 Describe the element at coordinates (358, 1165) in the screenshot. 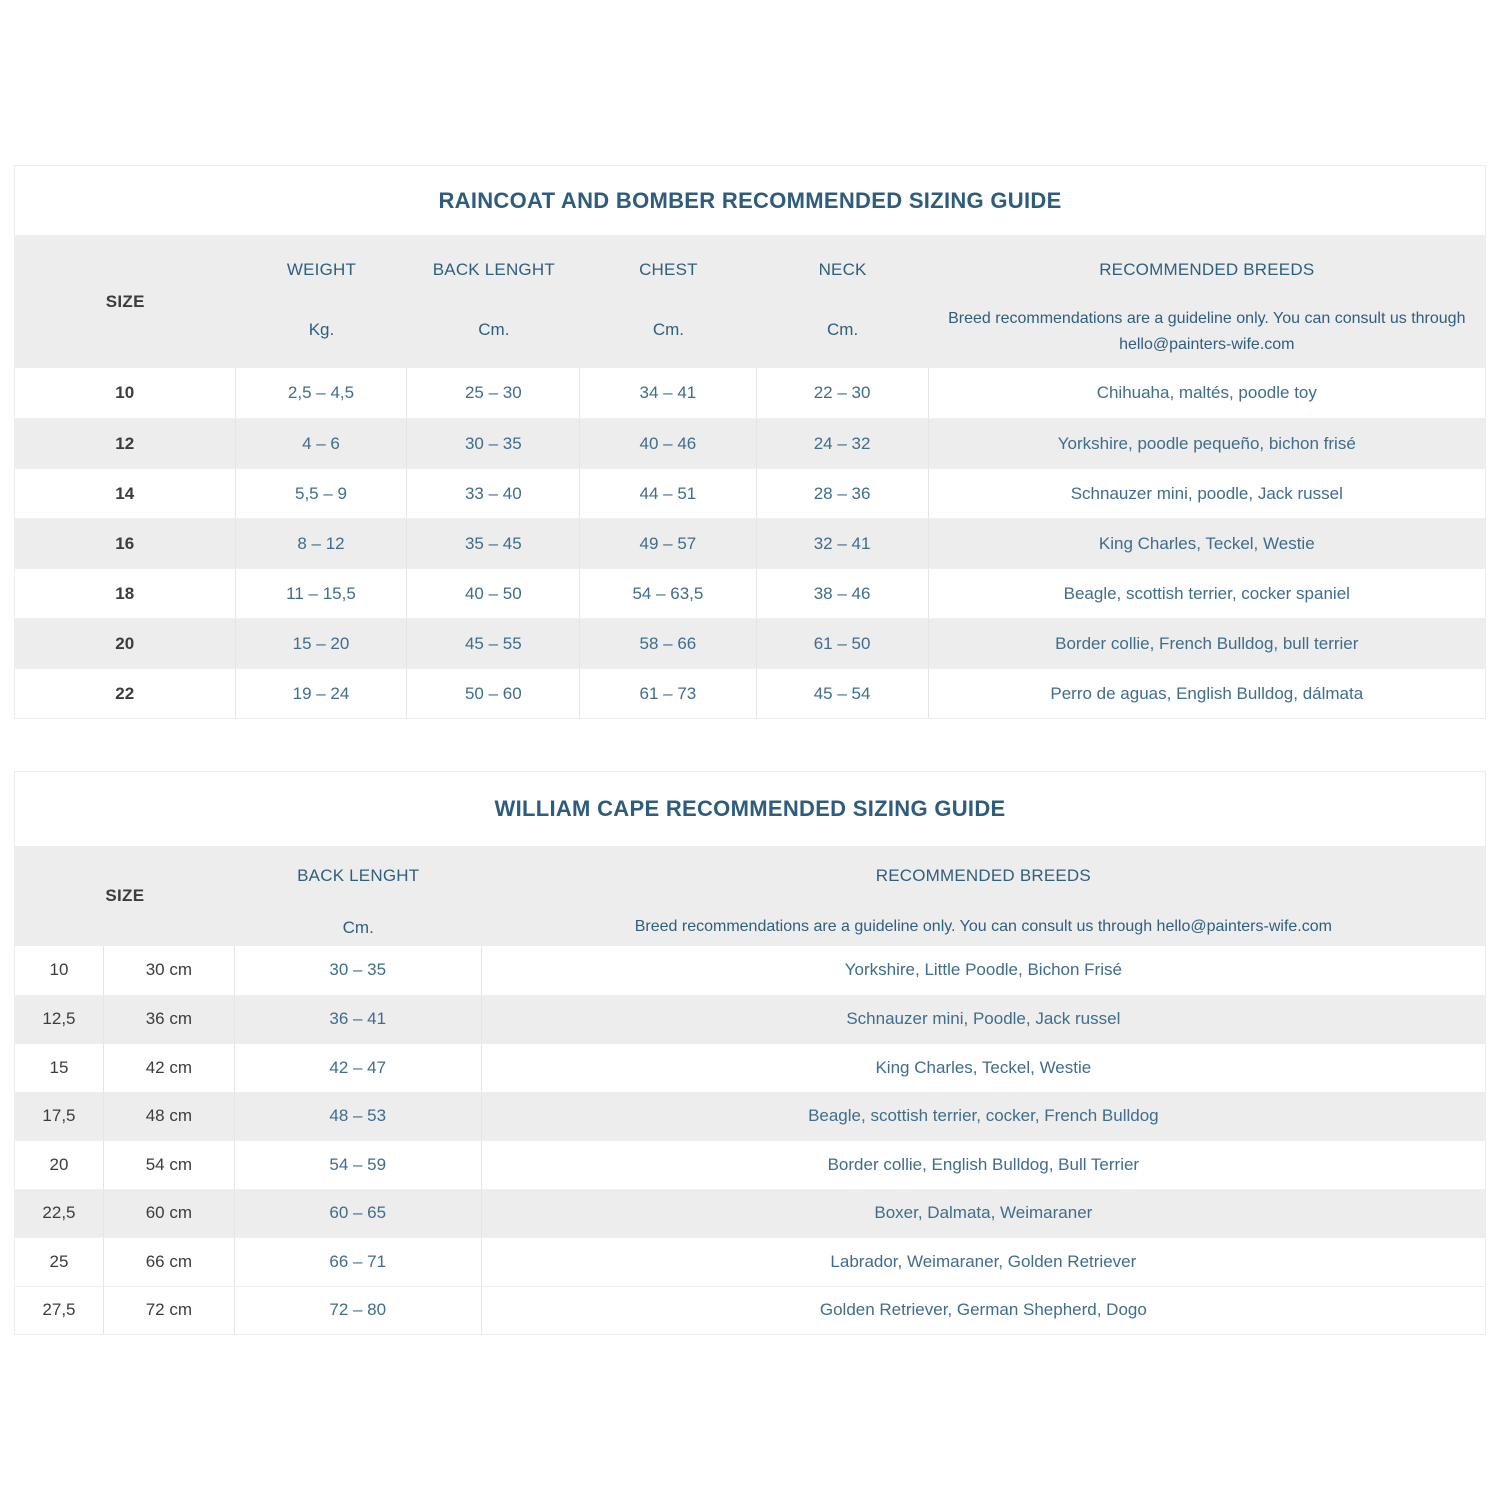

I see `back-length-cell: 54 – 59` at that location.